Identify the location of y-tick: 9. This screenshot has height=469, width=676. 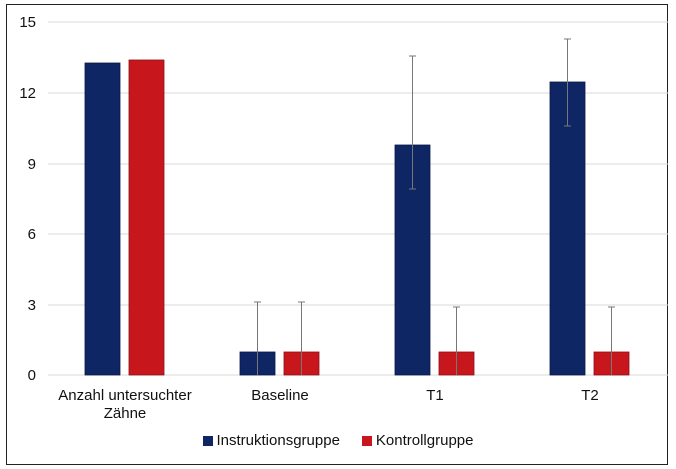
(32, 164).